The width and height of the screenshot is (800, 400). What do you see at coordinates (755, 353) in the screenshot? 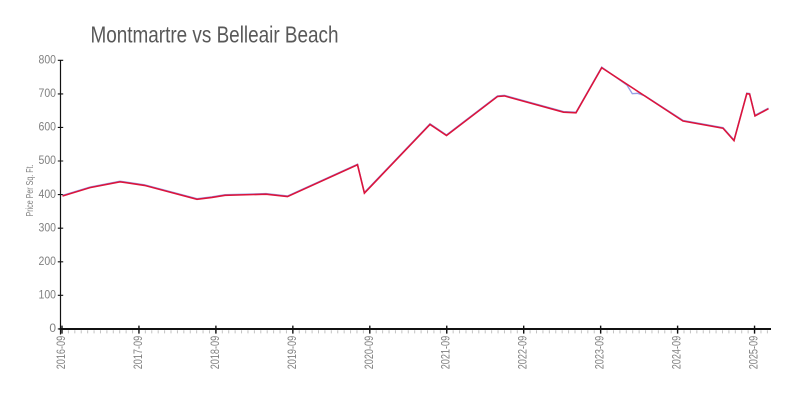
I see `svg-text: 2025-09` at bounding box center [755, 353].